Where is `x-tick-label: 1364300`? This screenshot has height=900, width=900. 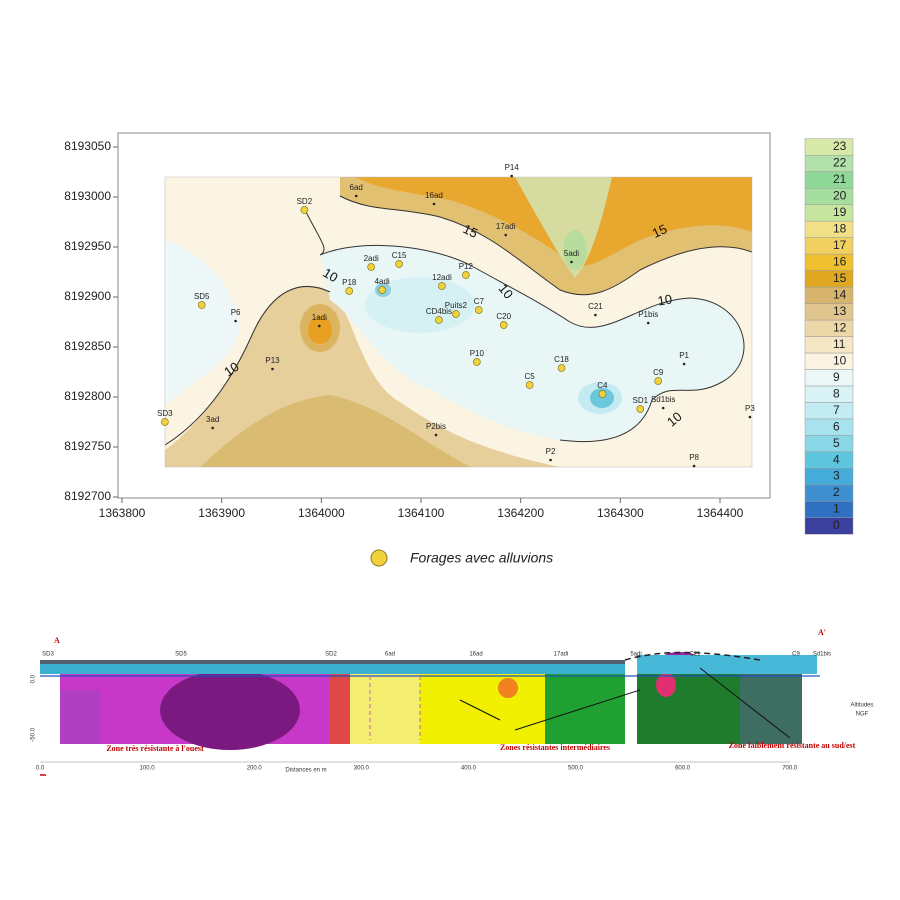 x-tick-label: 1364300 is located at coordinates (620, 513).